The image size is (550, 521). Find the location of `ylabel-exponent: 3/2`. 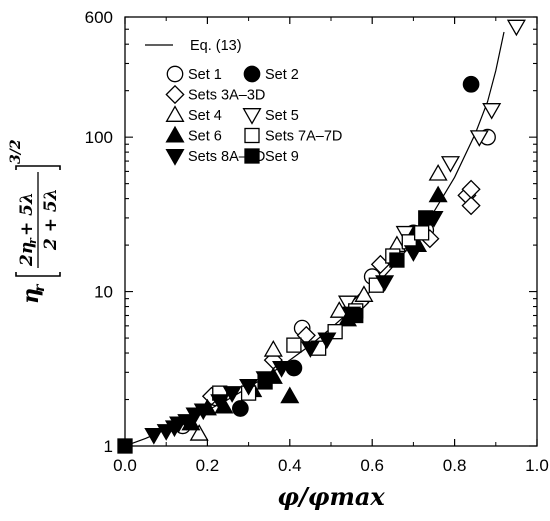

ylabel-exponent: 3/2 is located at coordinates (16, 151).